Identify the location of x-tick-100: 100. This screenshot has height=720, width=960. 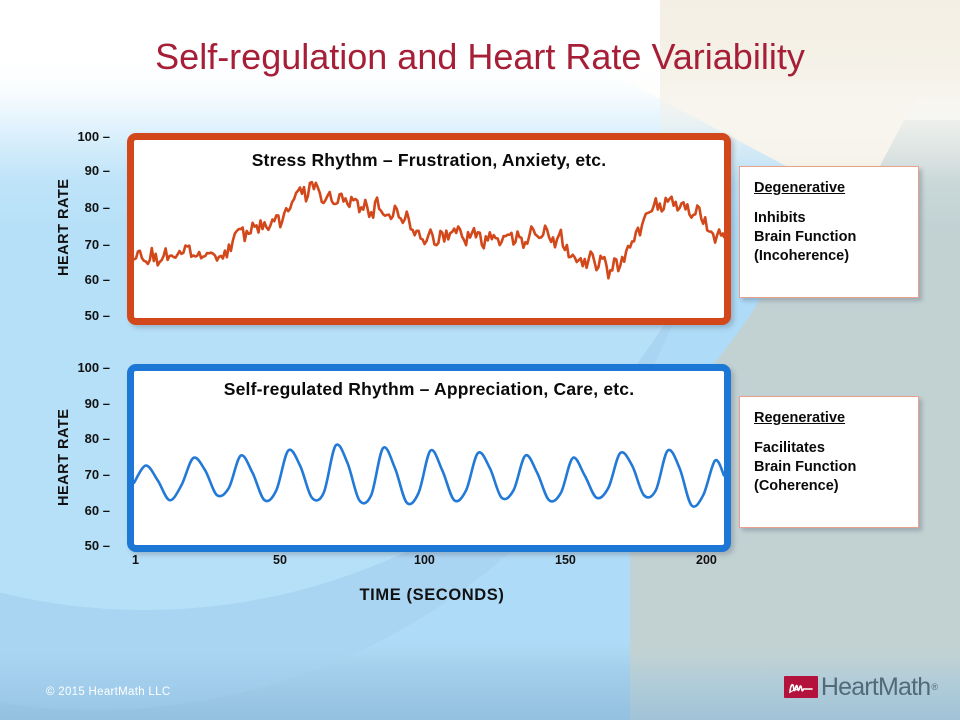
(424, 560).